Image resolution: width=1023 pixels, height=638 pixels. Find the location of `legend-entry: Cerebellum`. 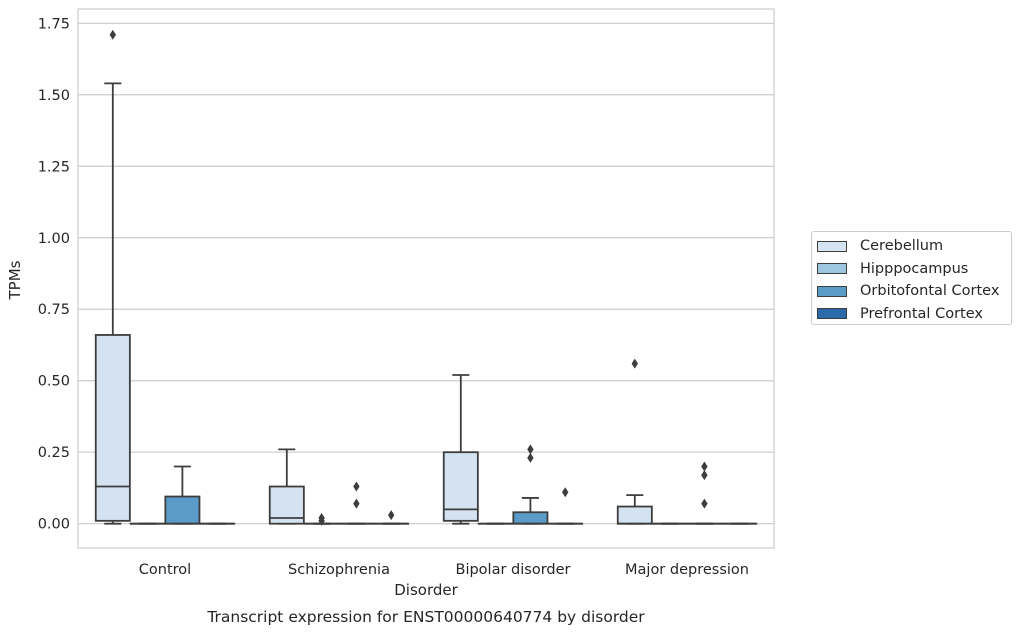

legend-entry: Cerebellum is located at coordinates (911, 246).